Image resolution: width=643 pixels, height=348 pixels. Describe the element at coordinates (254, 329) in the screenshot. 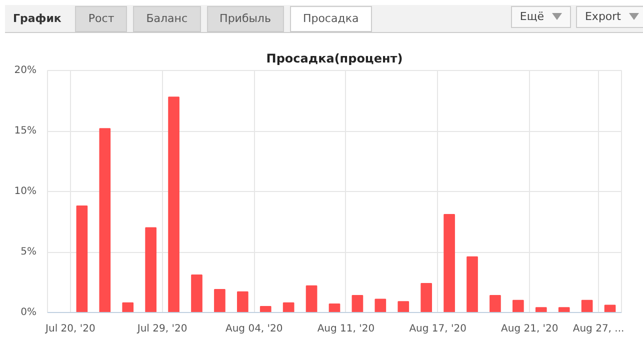

I see `x-tick-label: Aug 04, '20` at that location.